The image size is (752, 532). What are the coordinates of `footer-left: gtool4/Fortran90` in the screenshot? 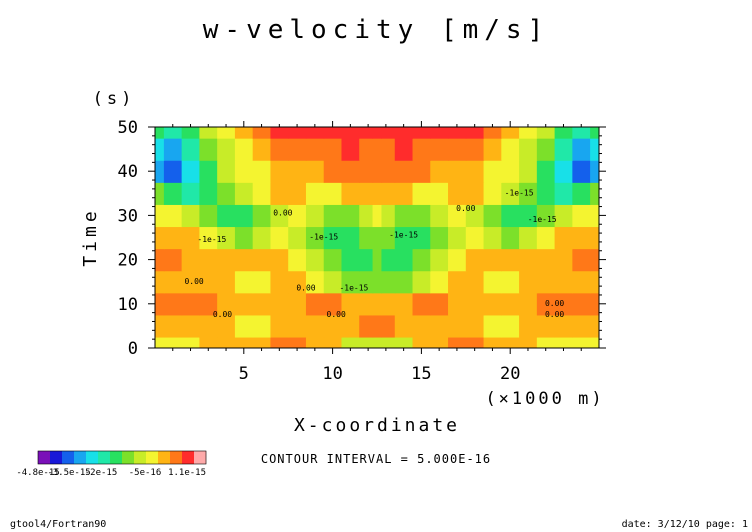 It's located at (58, 524).